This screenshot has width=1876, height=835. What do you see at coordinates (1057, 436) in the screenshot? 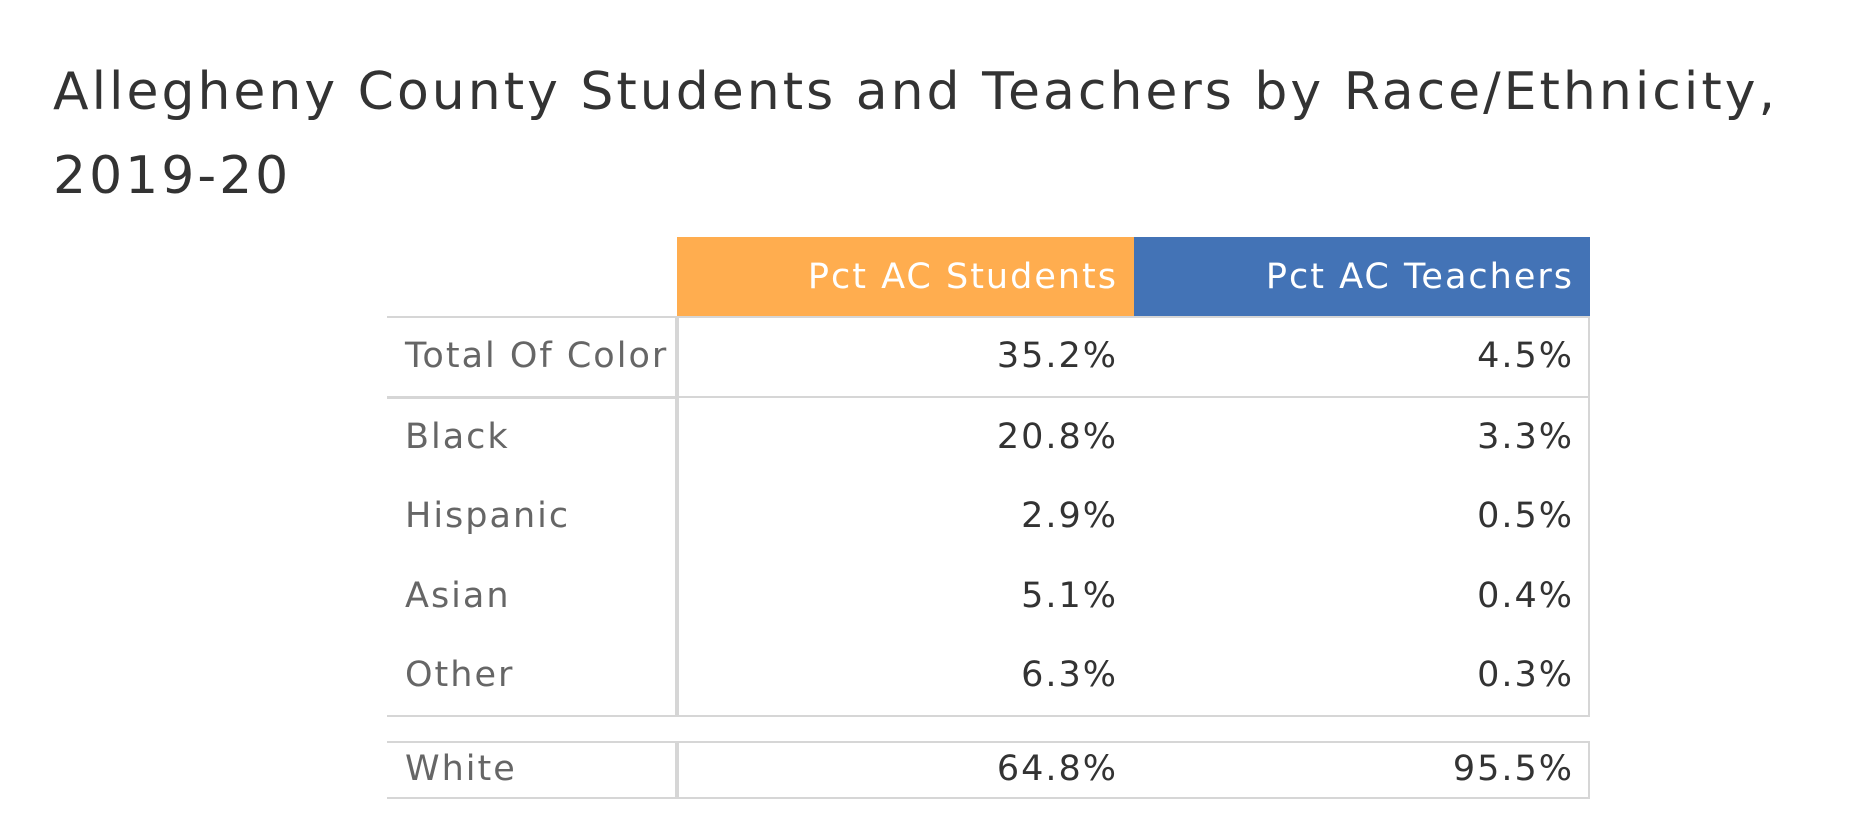
I see `cell-value: 20.8%` at bounding box center [1057, 436].